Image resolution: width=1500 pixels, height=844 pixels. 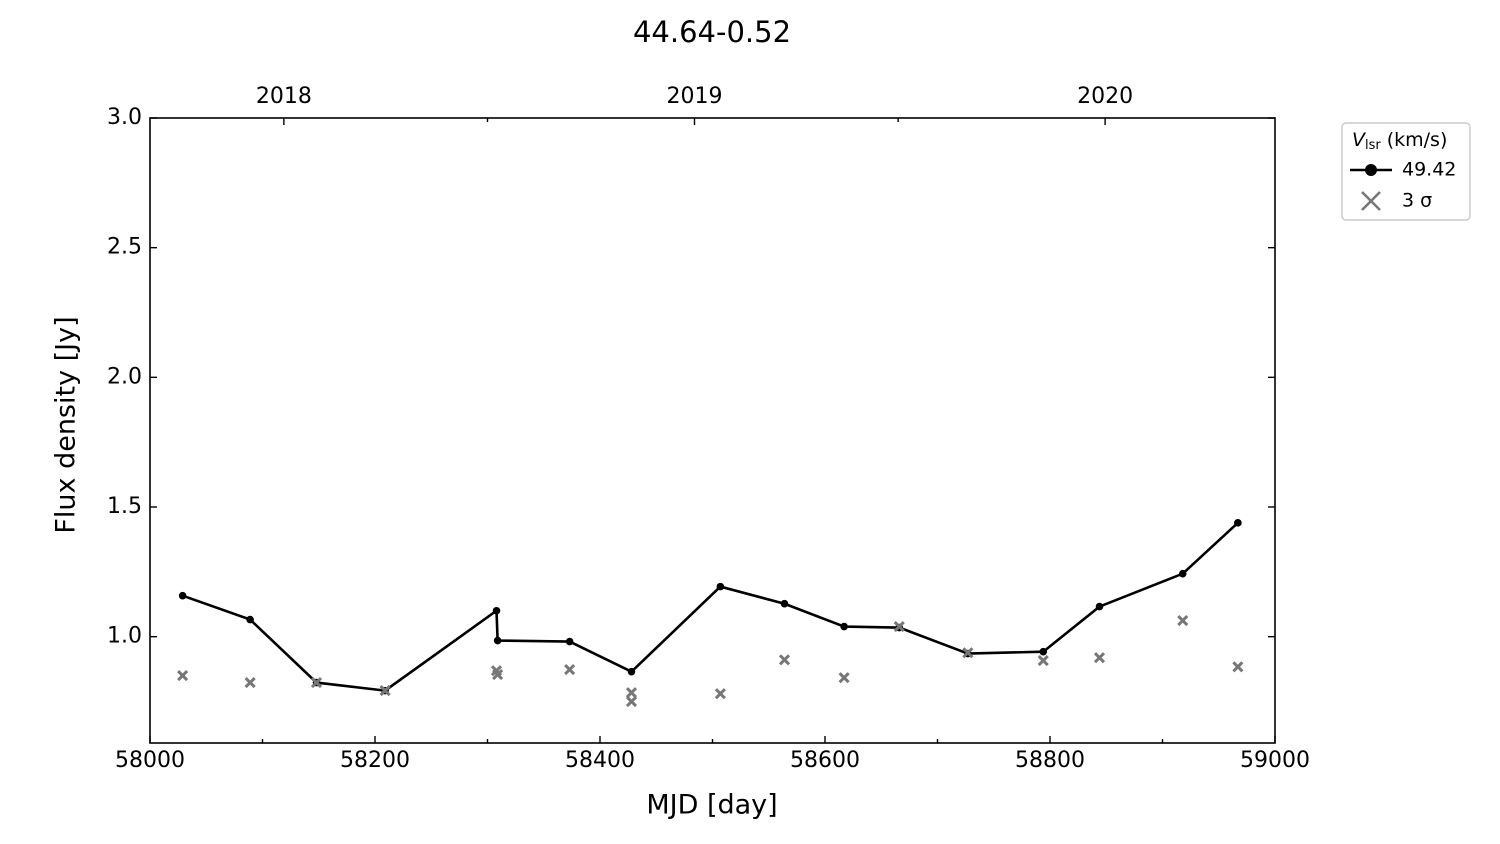 I want to click on y-tick-label: 1.0, so click(x=124, y=636).